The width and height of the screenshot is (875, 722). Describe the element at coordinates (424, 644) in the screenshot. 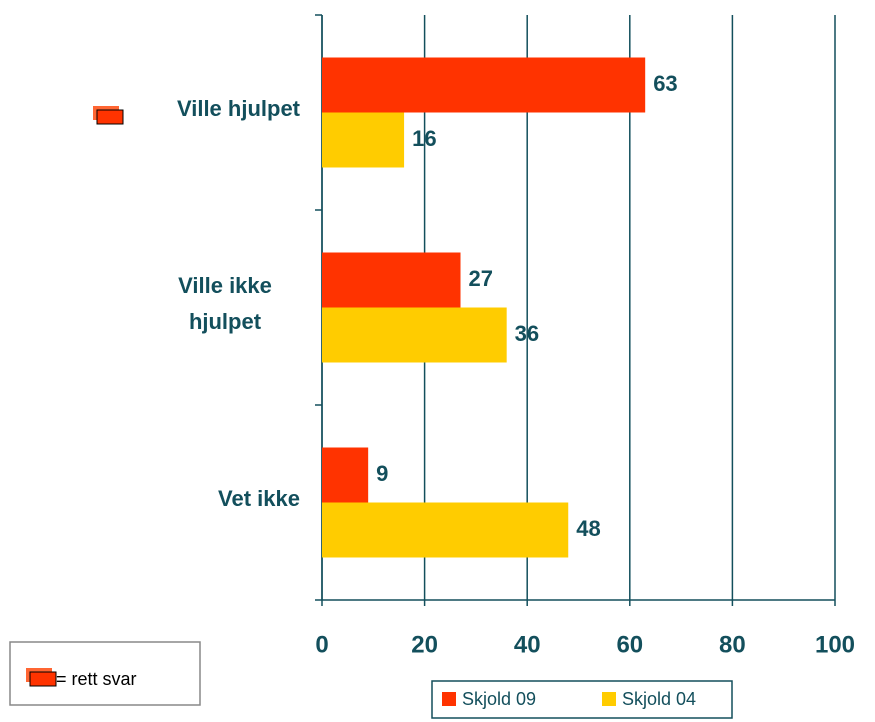

I see `x-tick-label: 20` at that location.